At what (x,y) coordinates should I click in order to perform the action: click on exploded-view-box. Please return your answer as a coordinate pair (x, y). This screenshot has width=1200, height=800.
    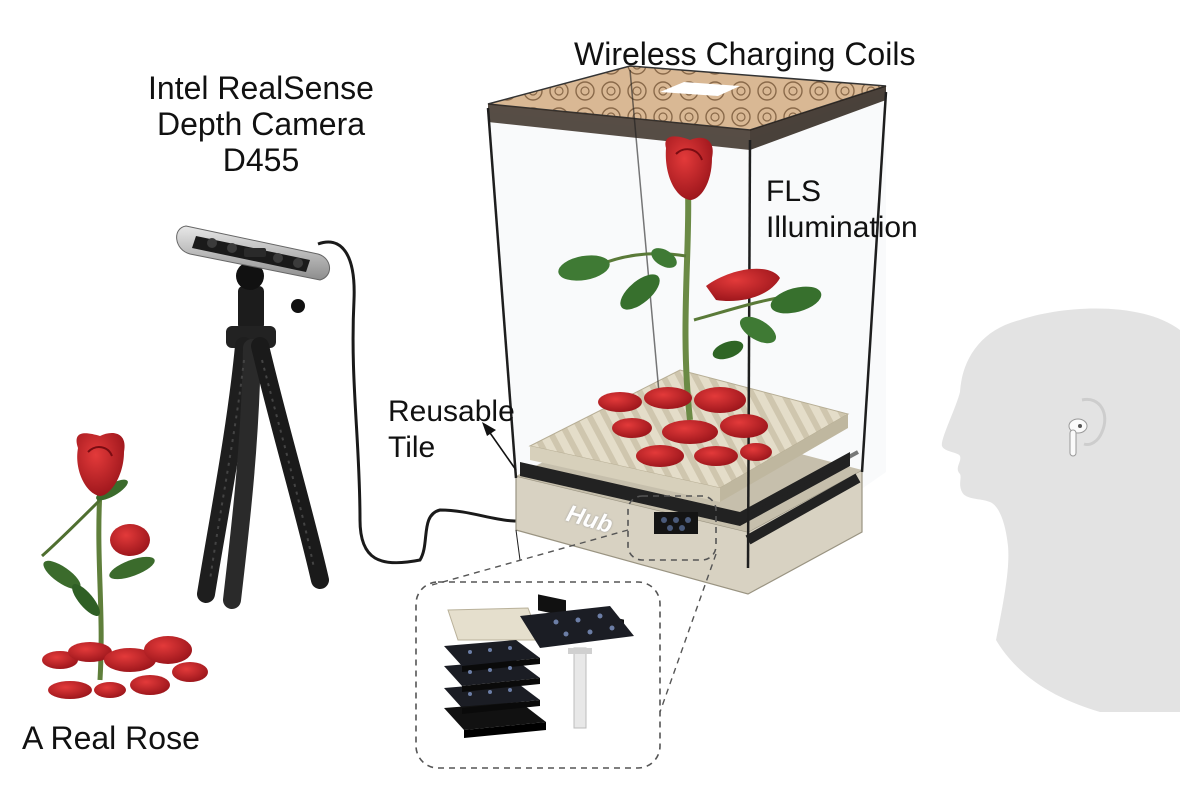
    Looking at the image, I should click on (538, 675).